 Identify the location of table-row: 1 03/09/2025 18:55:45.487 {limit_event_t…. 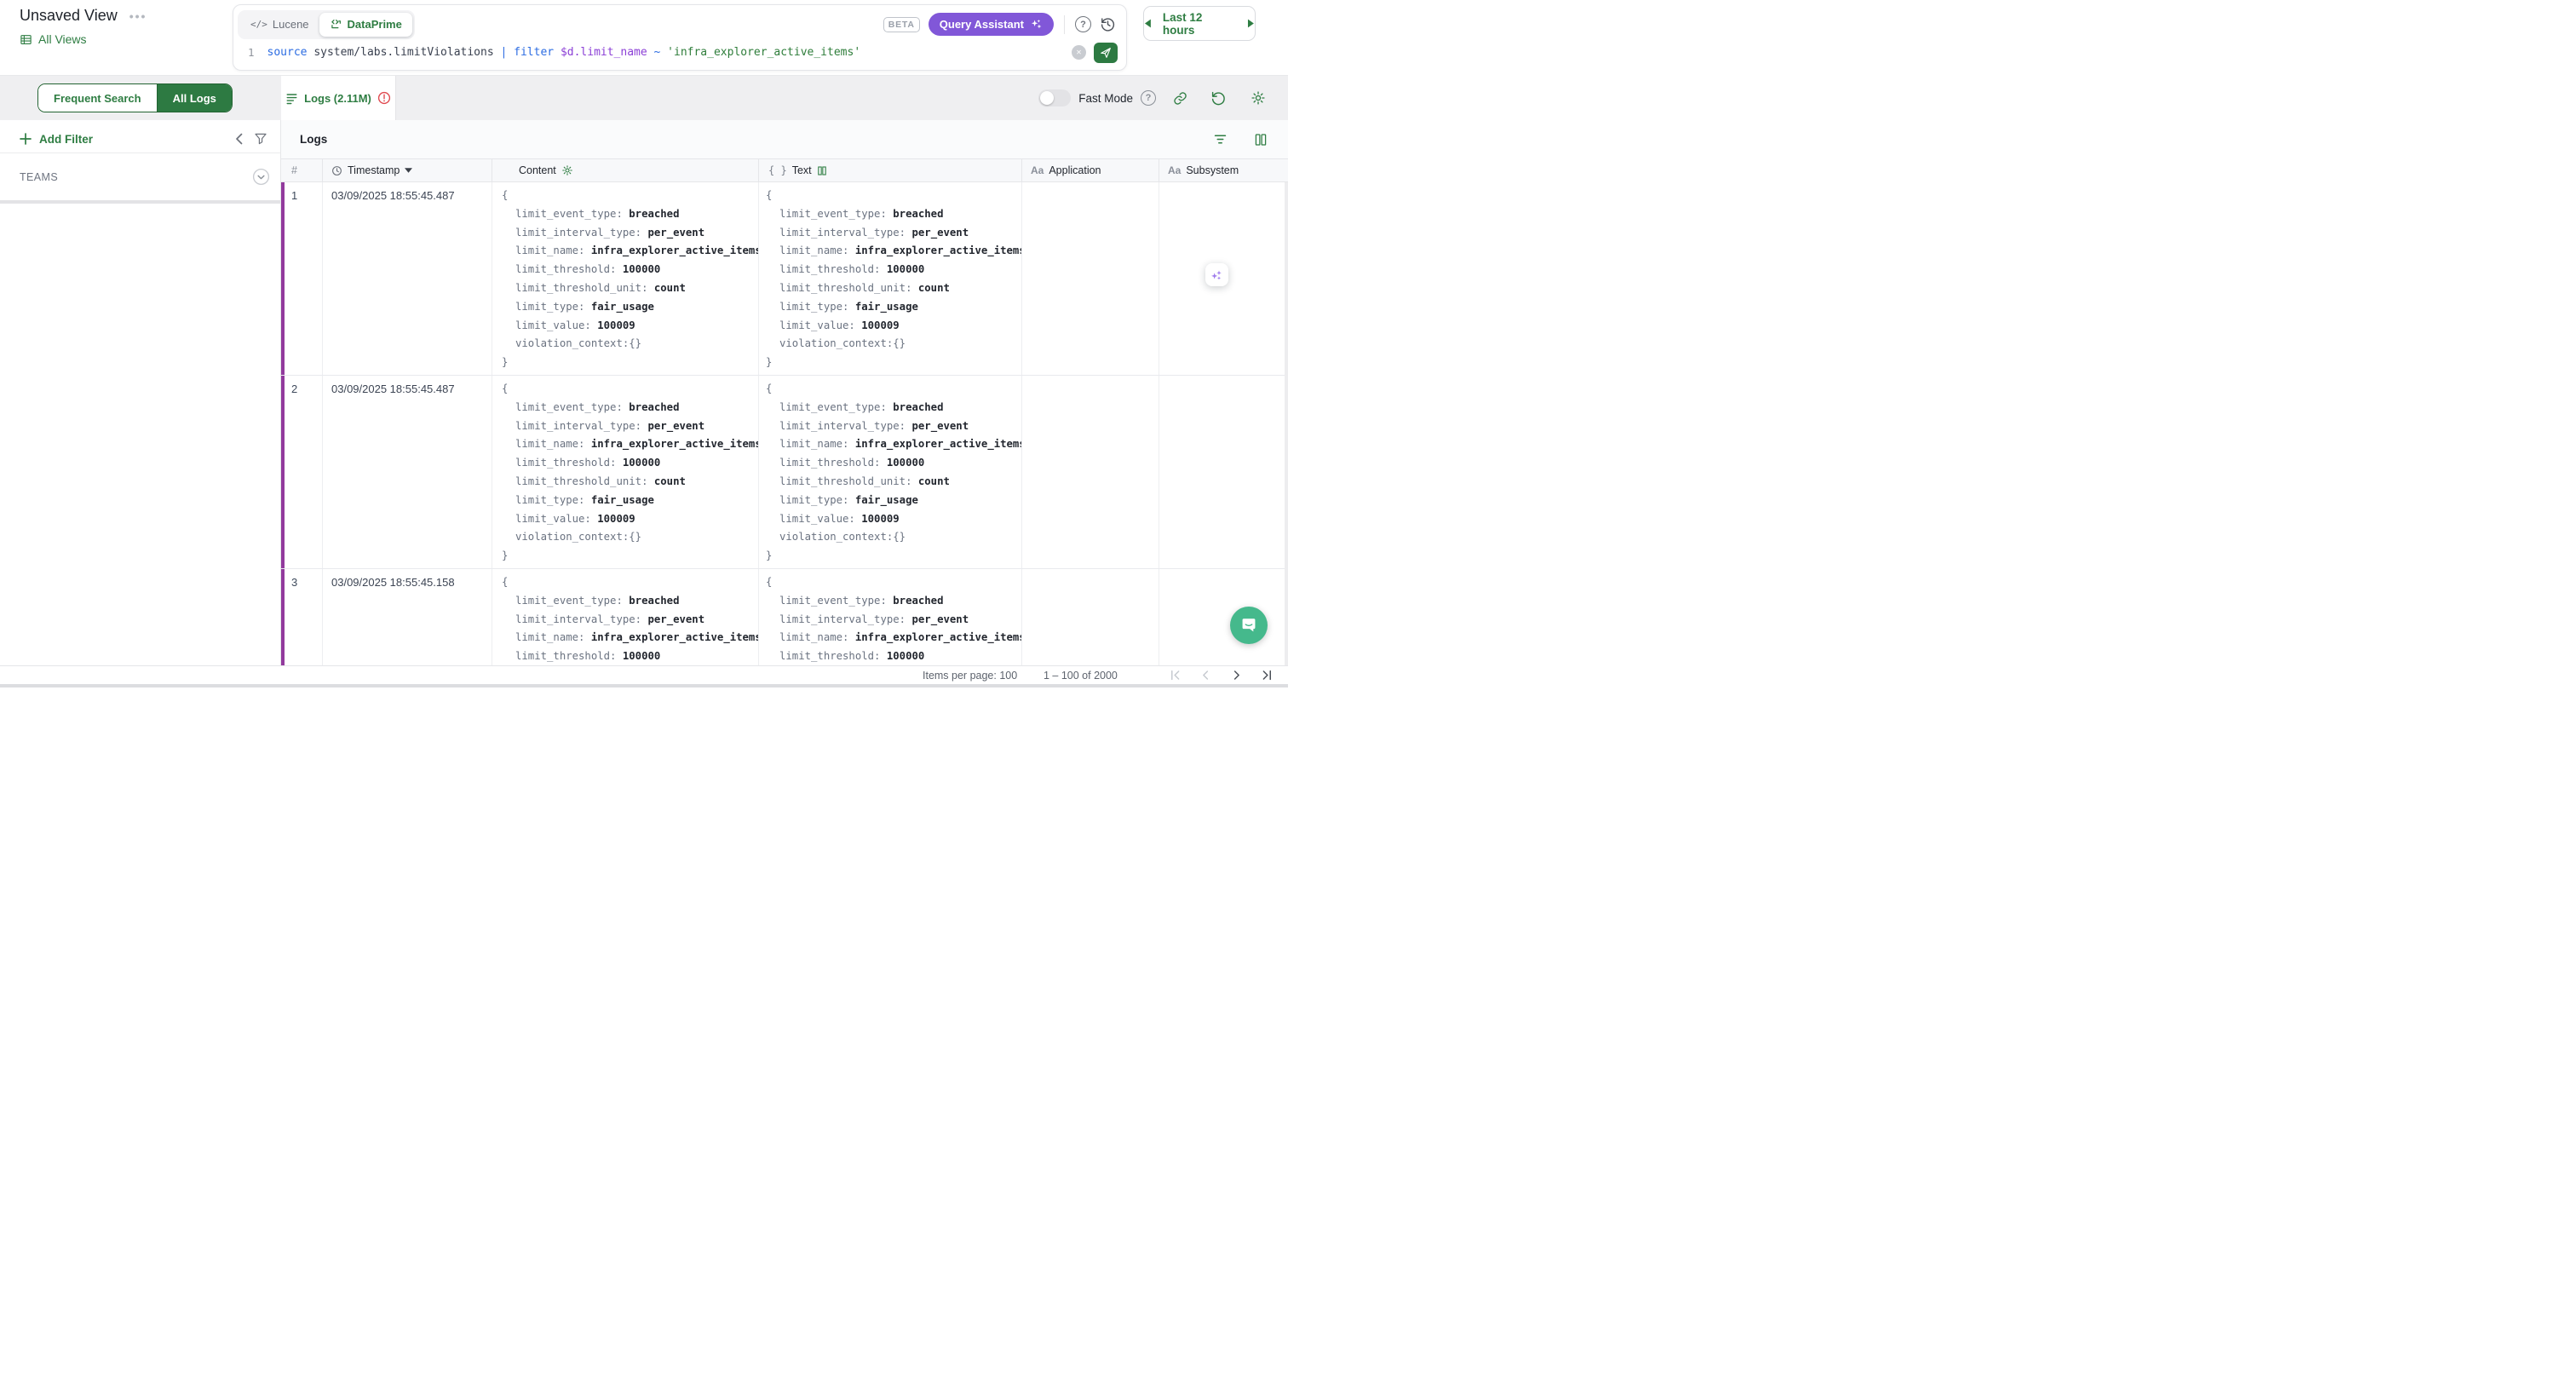
(785, 279).